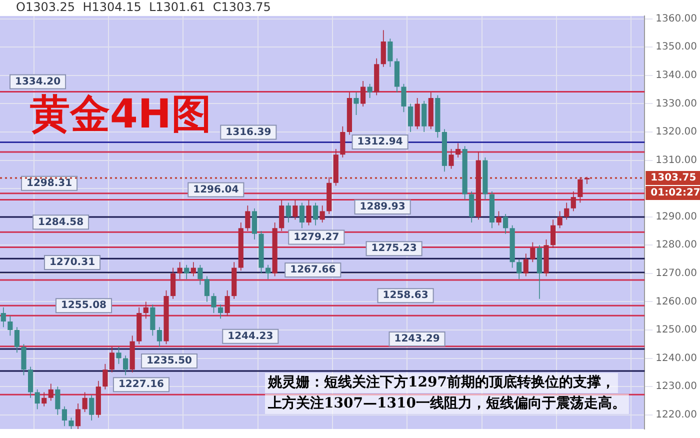 The image size is (700, 438). What do you see at coordinates (441, 382) in the screenshot?
I see `annotation: 姚灵姗：短线关注下方1297前期的顶底转换位的支撑，` at bounding box center [441, 382].